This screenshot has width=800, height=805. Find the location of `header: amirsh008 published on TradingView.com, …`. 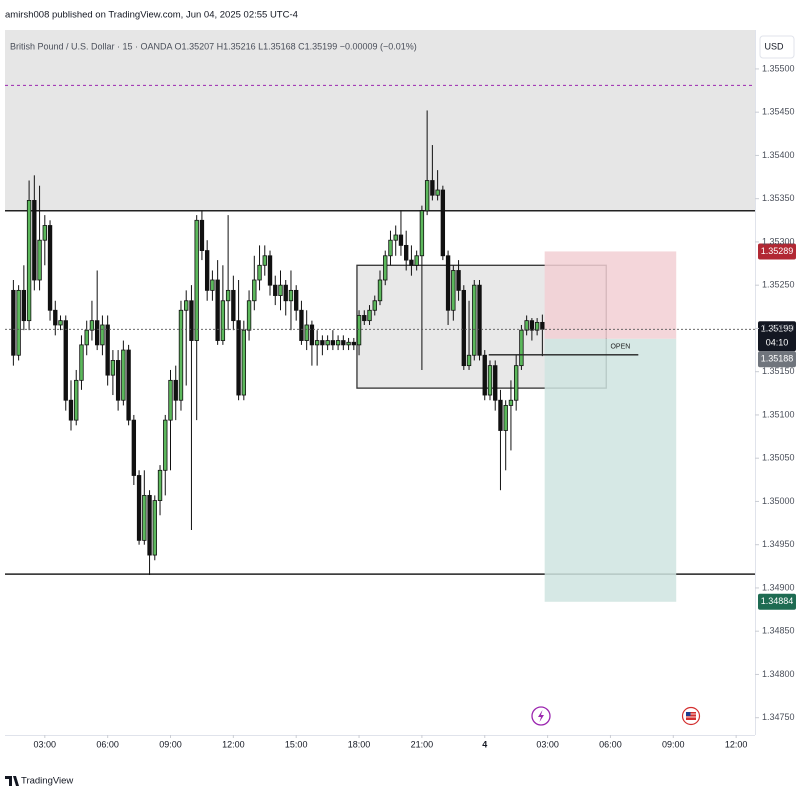

header: amirsh008 published on TradingView.com, … is located at coordinates (151, 15).